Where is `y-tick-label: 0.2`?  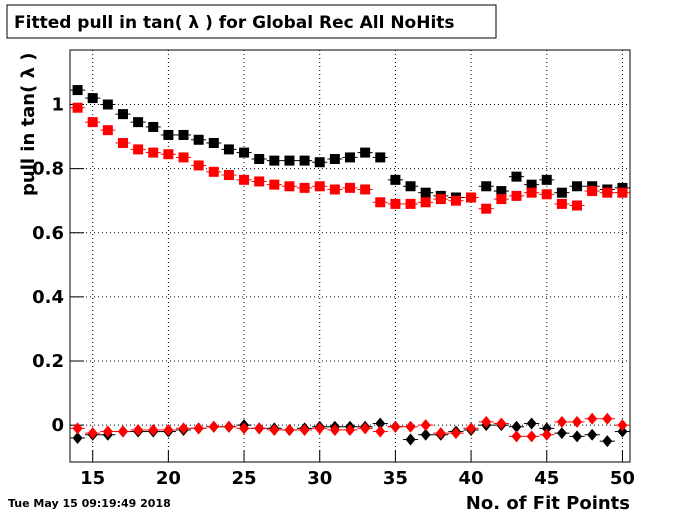
y-tick-label: 0.2 is located at coordinates (48, 361).